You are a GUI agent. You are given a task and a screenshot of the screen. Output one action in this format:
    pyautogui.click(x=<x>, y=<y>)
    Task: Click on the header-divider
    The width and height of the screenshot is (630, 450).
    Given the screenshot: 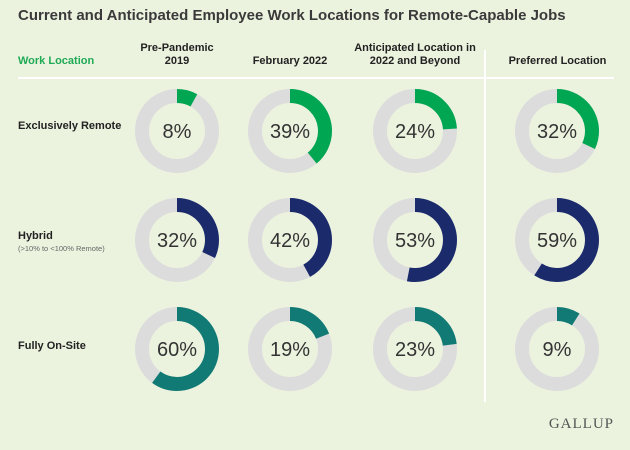 What is the action you would take?
    pyautogui.click(x=316, y=78)
    